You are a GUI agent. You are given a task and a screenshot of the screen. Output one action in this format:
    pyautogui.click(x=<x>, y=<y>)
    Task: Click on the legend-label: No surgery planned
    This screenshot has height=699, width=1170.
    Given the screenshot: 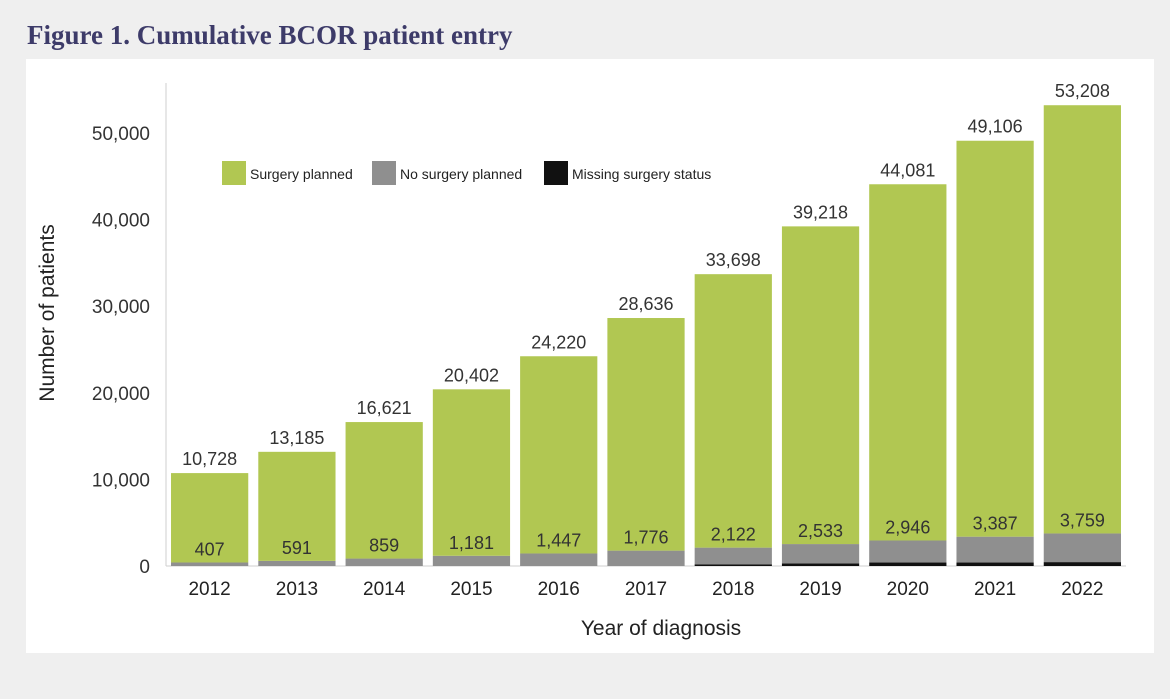 What is the action you would take?
    pyautogui.click(x=461, y=174)
    